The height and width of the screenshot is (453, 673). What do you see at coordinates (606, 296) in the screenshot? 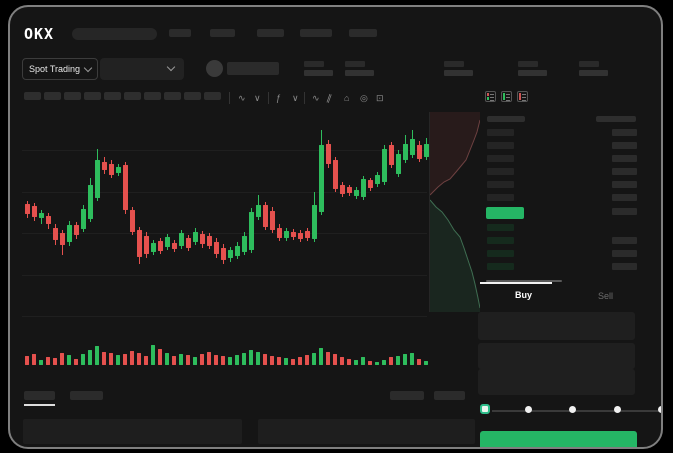
I see `tab-sell: Sell` at bounding box center [606, 296].